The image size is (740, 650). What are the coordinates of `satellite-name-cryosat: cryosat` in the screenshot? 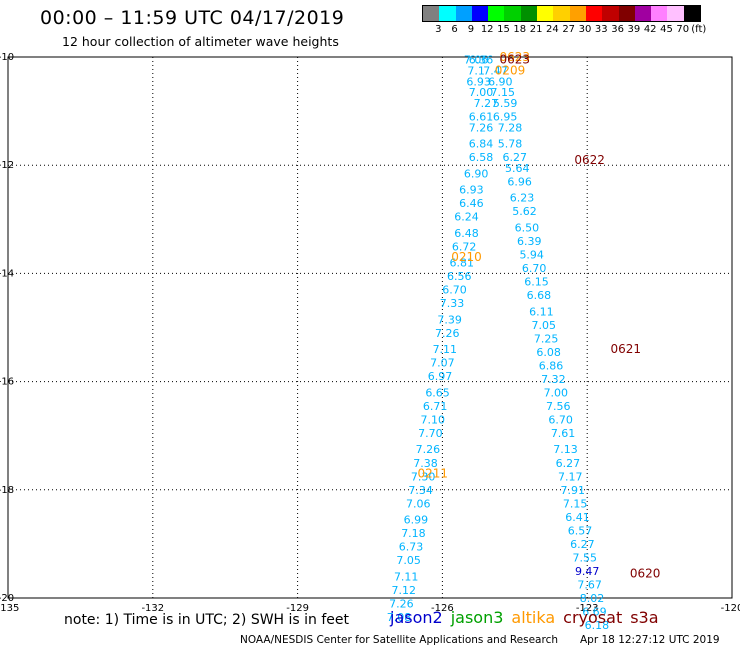 It's located at (593, 617).